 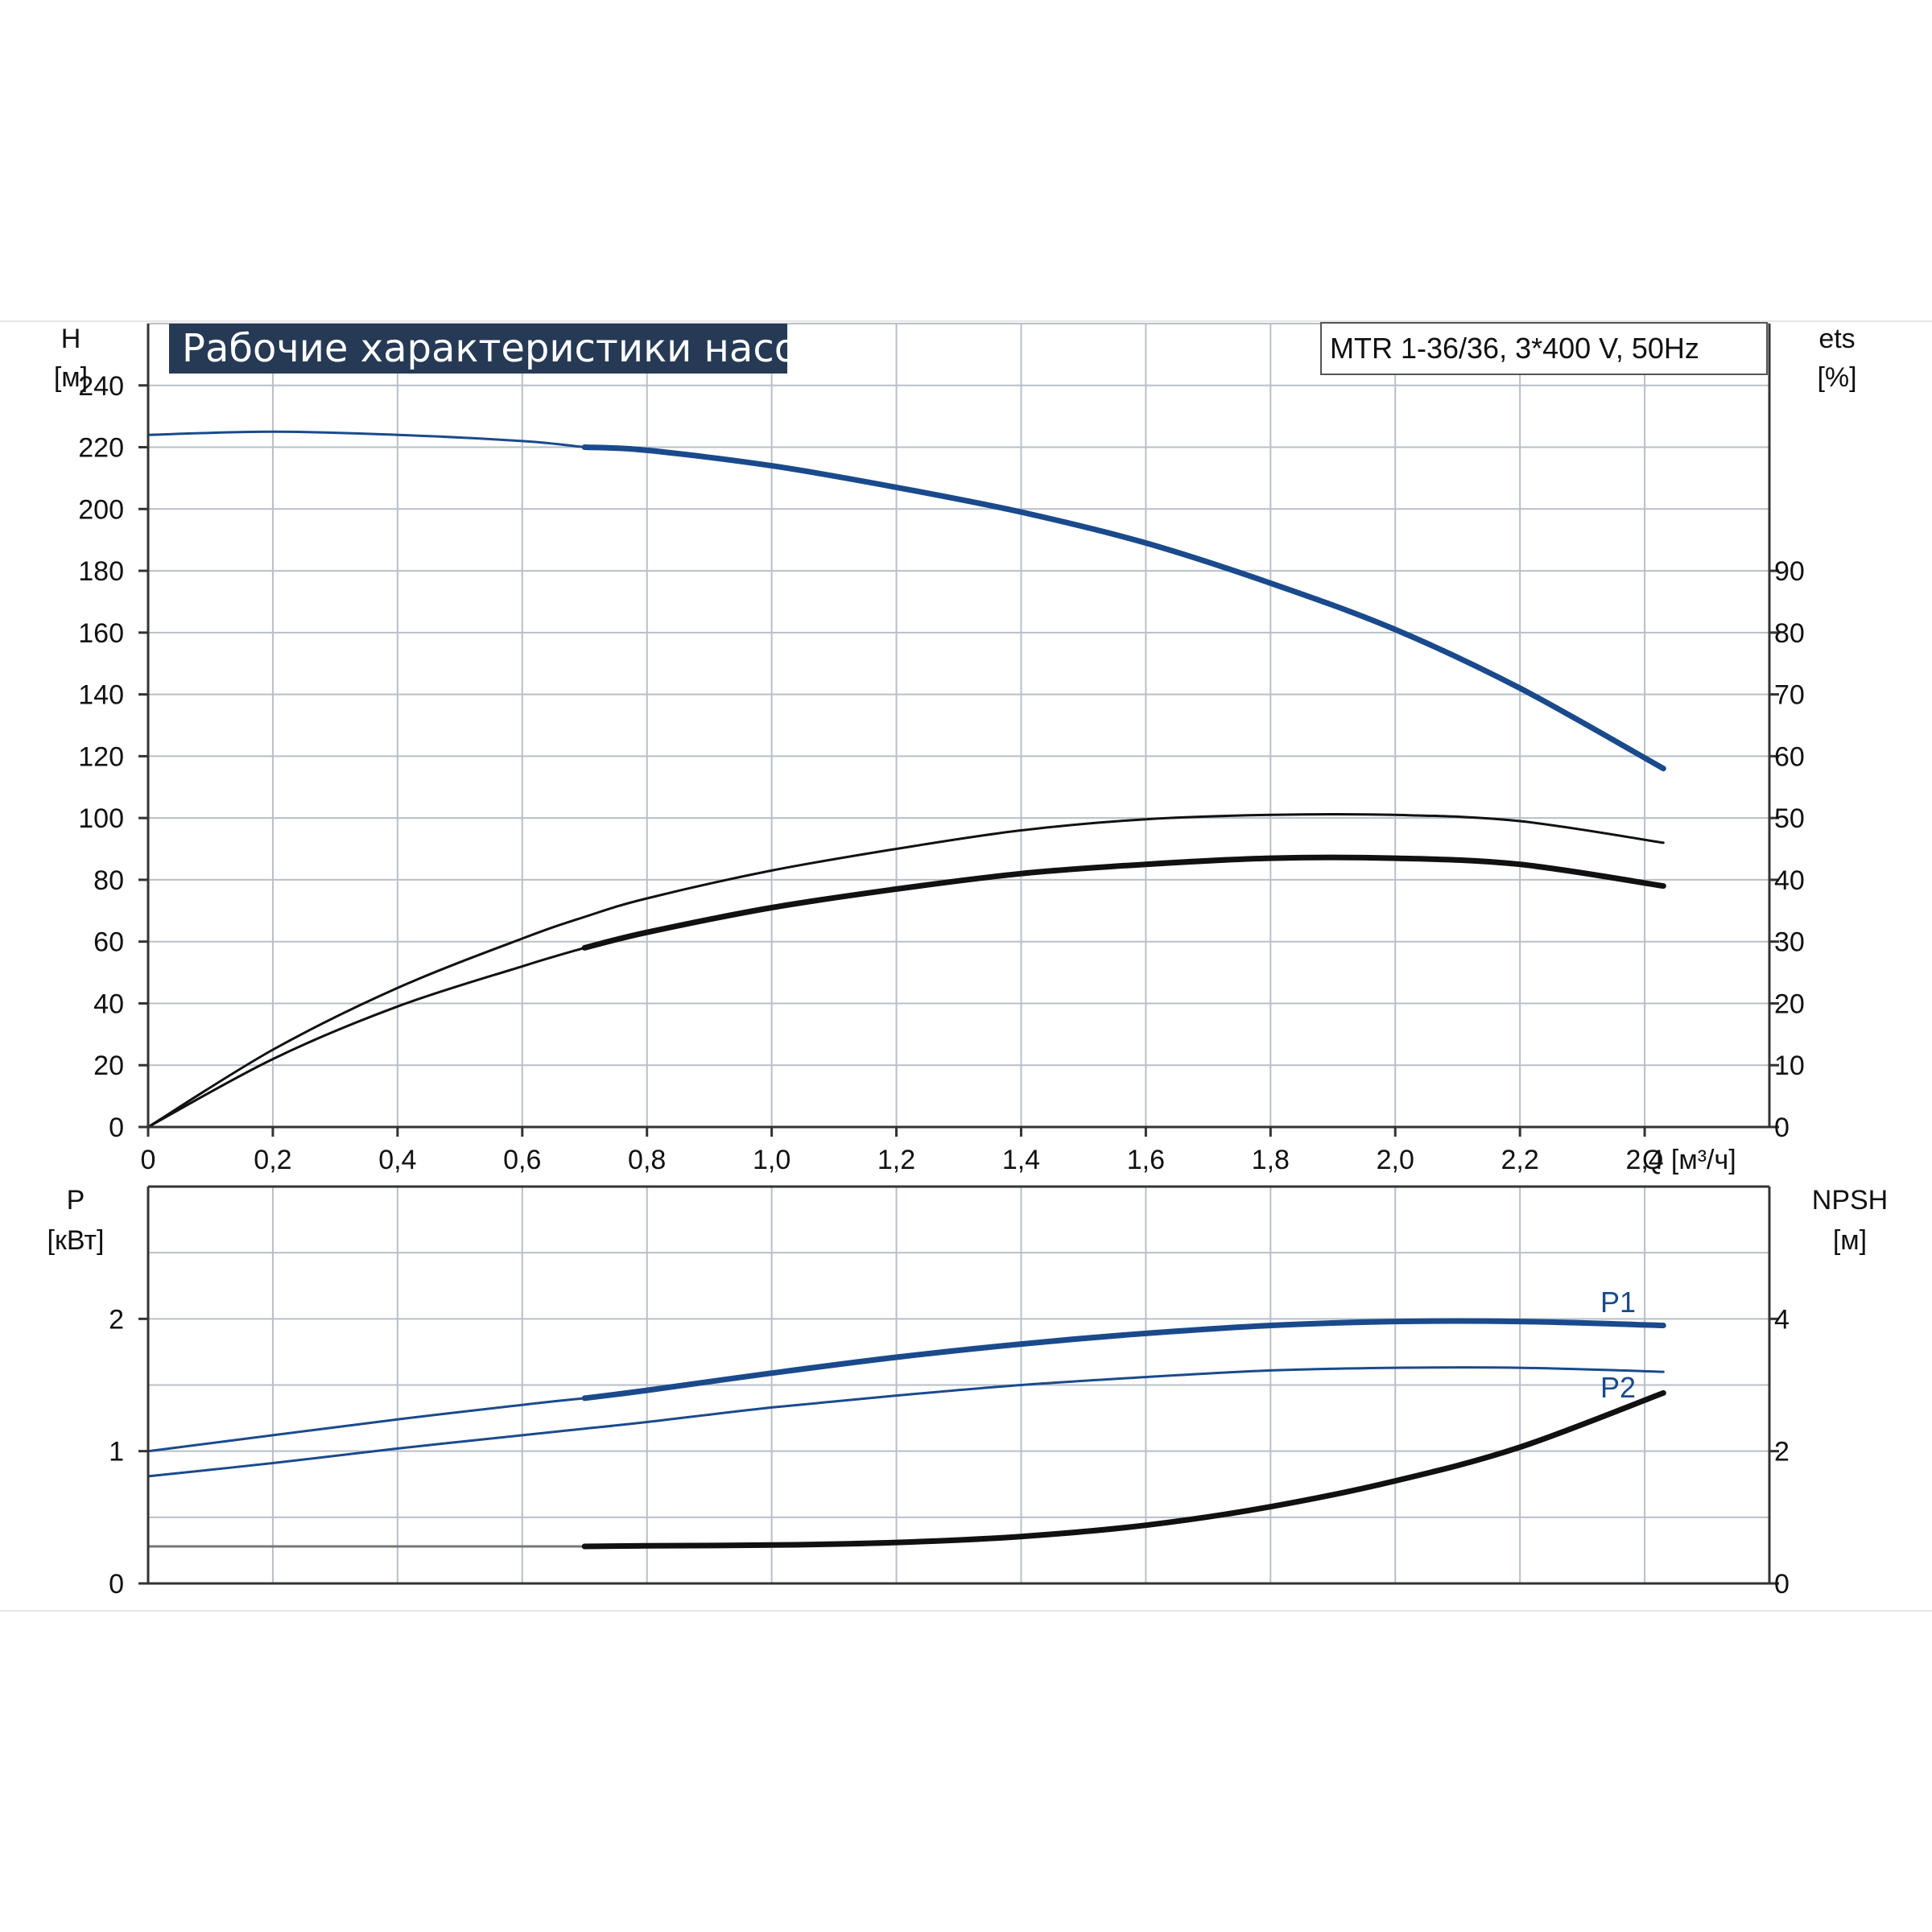 I want to click on model-info: MTR 1-36/36, 3*400 V, 50Hz, so click(x=1514, y=348).